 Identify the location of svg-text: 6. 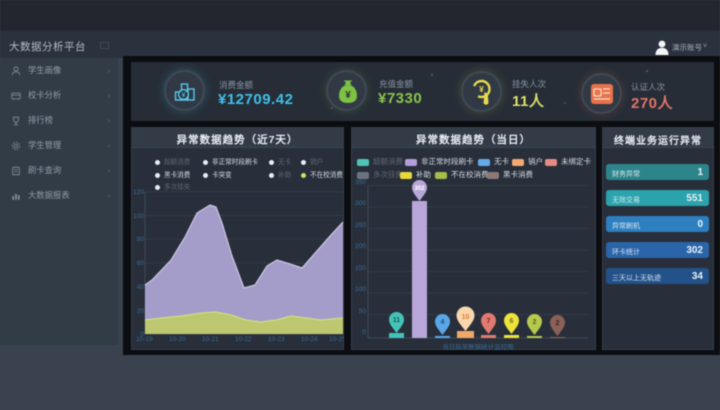
(512, 321).